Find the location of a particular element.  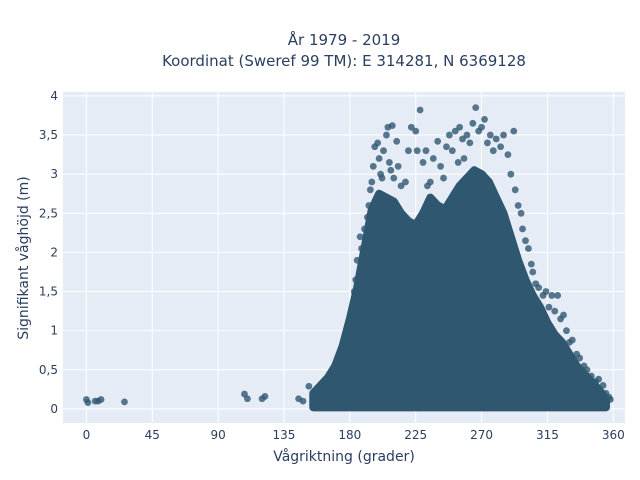

x-tick-label: 180 is located at coordinates (349, 435).